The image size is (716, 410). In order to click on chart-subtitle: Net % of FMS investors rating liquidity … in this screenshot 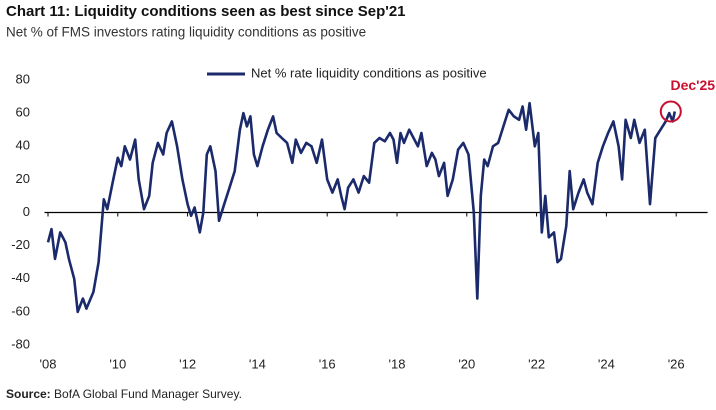, I will do `click(186, 32)`.